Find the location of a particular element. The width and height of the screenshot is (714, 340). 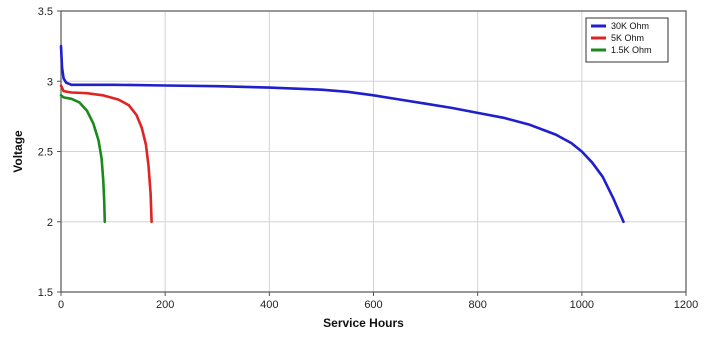

x-axis-title: Service Hours is located at coordinates (363, 323).